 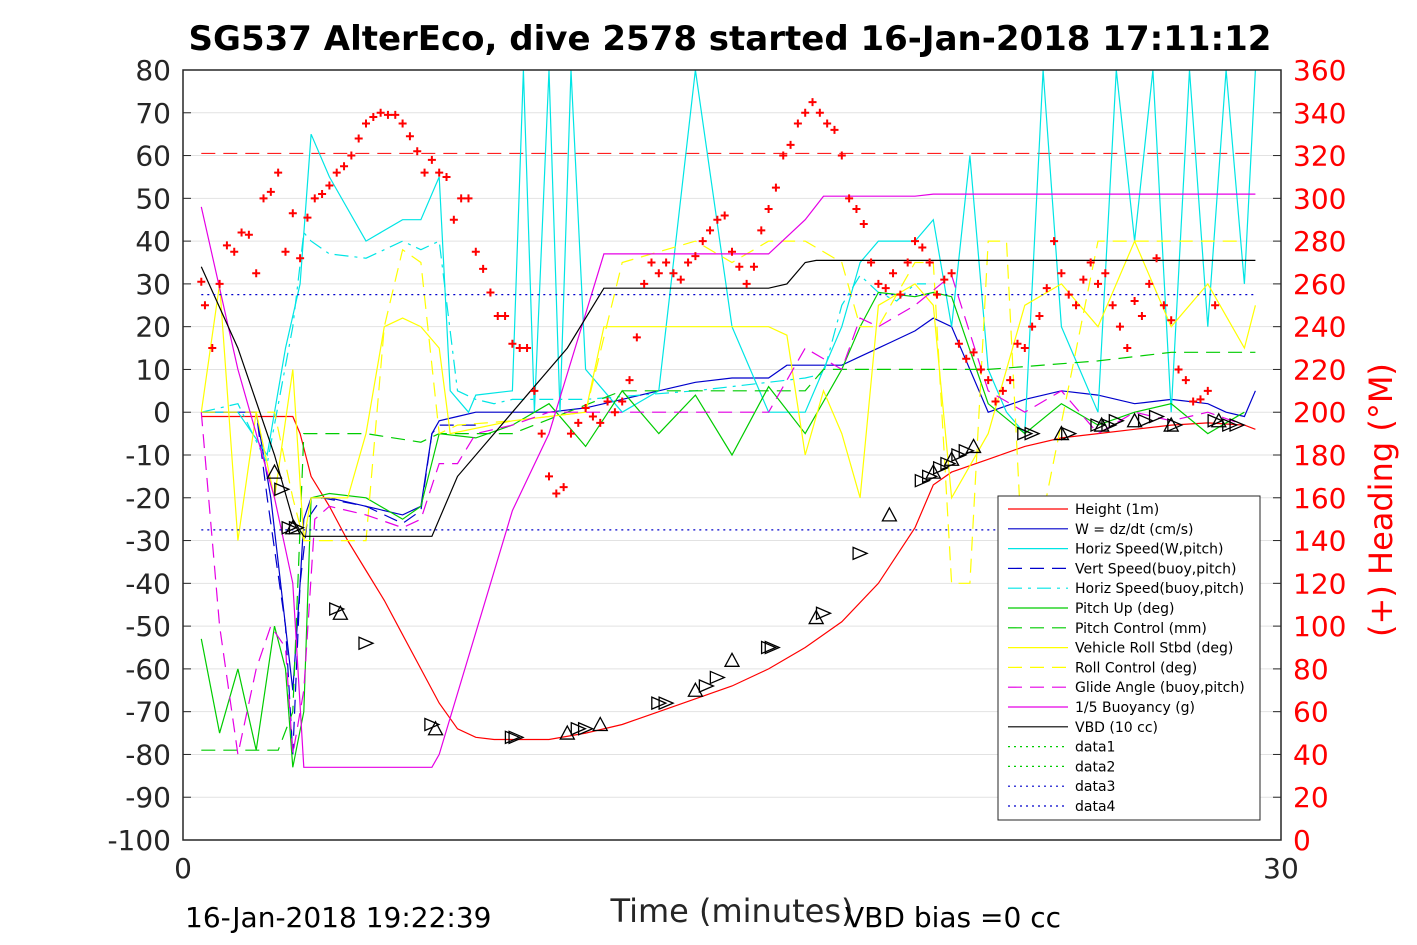 I want to click on y-tick-label: -60, so click(x=148, y=669).